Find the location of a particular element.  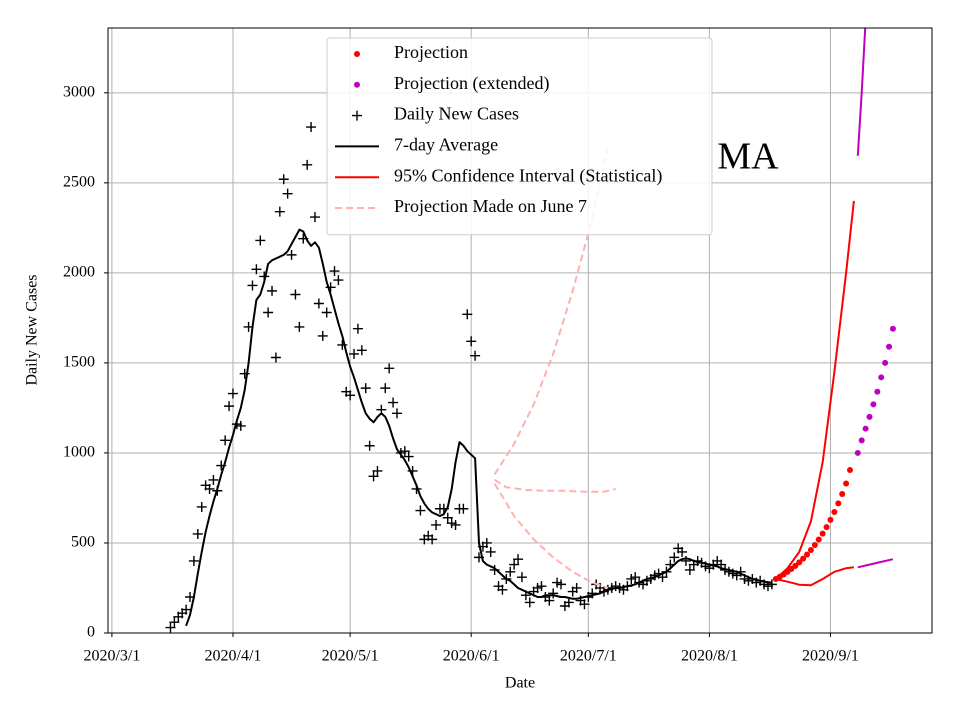

y-tick-label: 3000 is located at coordinates (79, 91).